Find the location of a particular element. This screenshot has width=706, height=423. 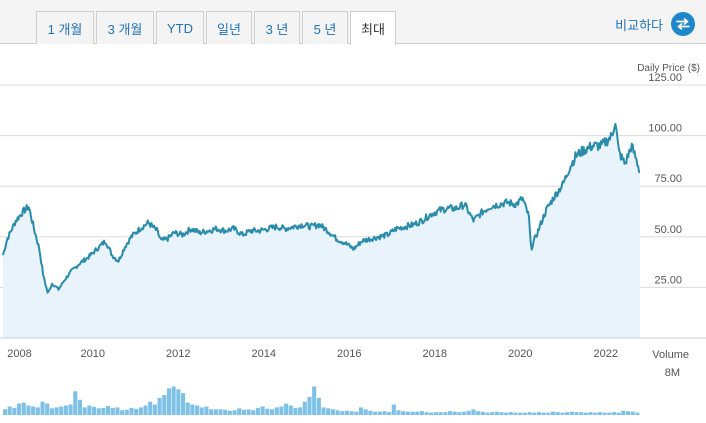

compare-button: 비교하다 is located at coordinates (655, 24).